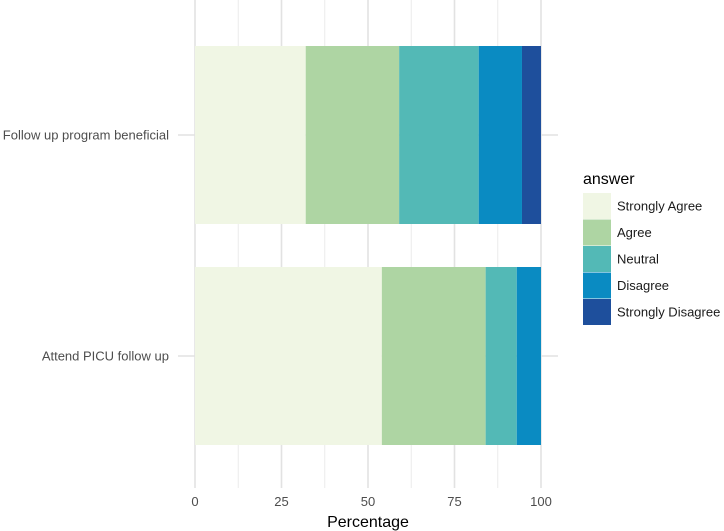  I want to click on y-tick-label: Follow up program beneficial, so click(86, 135).